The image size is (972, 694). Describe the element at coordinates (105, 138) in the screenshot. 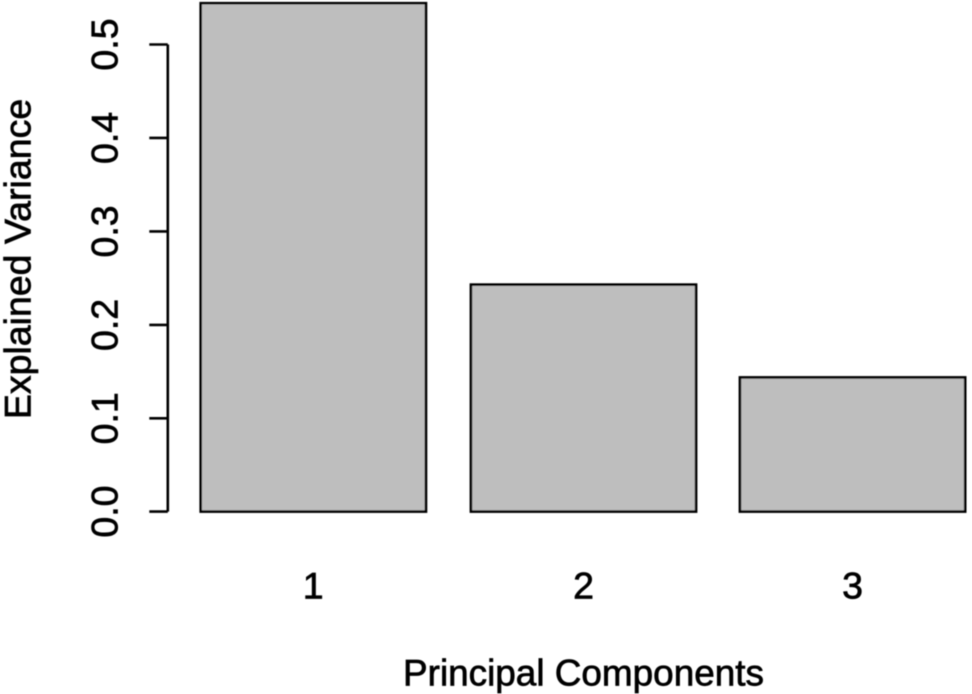

I see `svg-text: 0.4` at that location.